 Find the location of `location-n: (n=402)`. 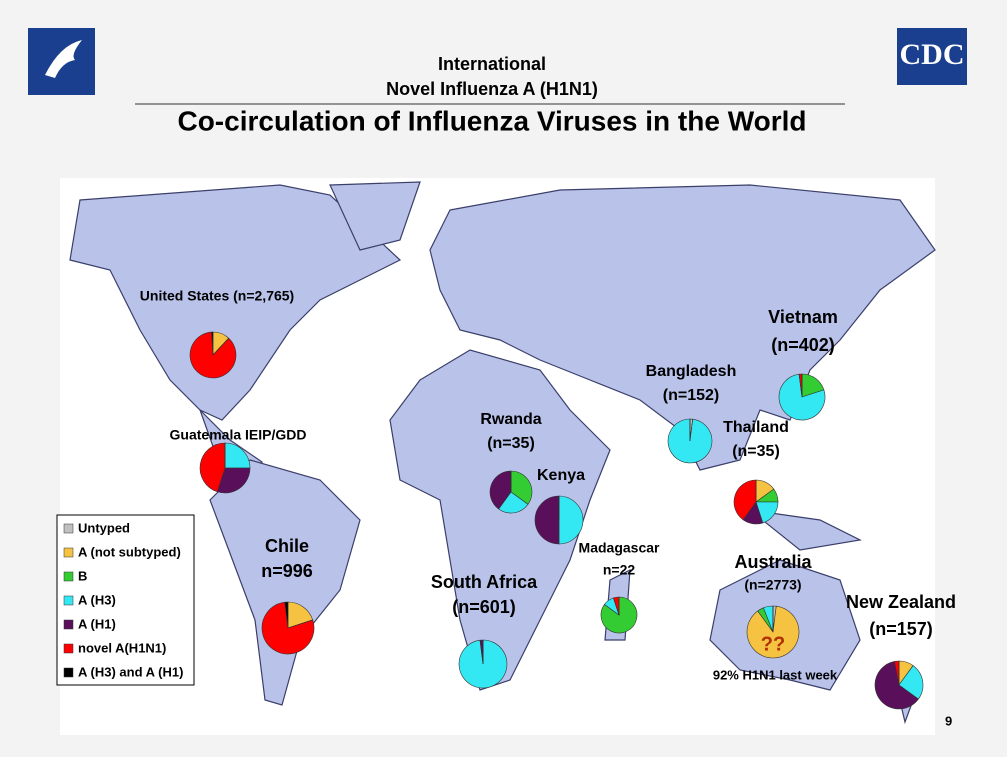

location-n: (n=402) is located at coordinates (803, 345).